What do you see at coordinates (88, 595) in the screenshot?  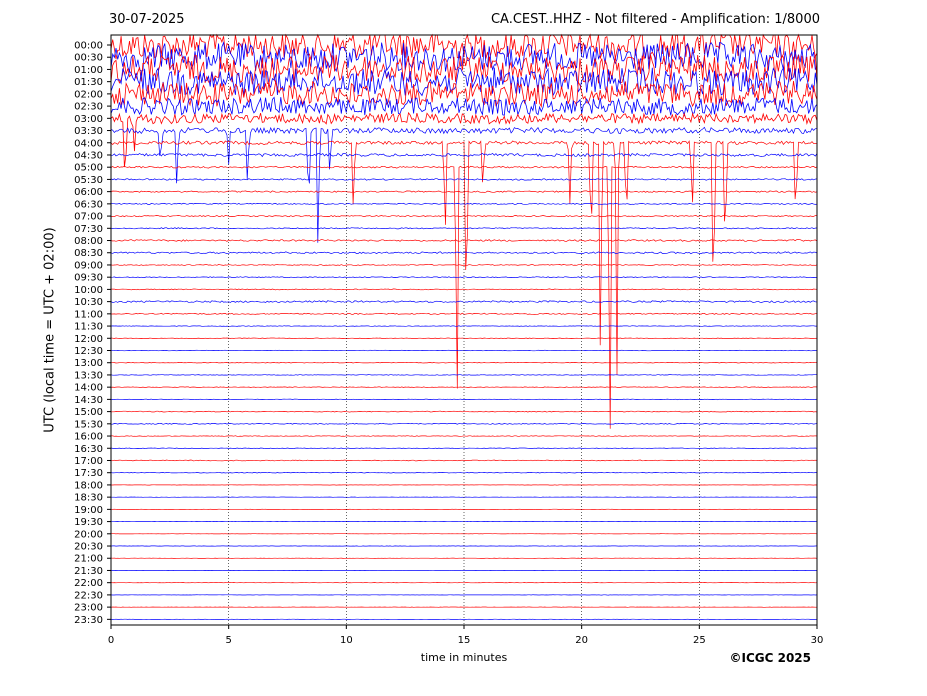 I see `y-tick-label: 22:30` at bounding box center [88, 595].